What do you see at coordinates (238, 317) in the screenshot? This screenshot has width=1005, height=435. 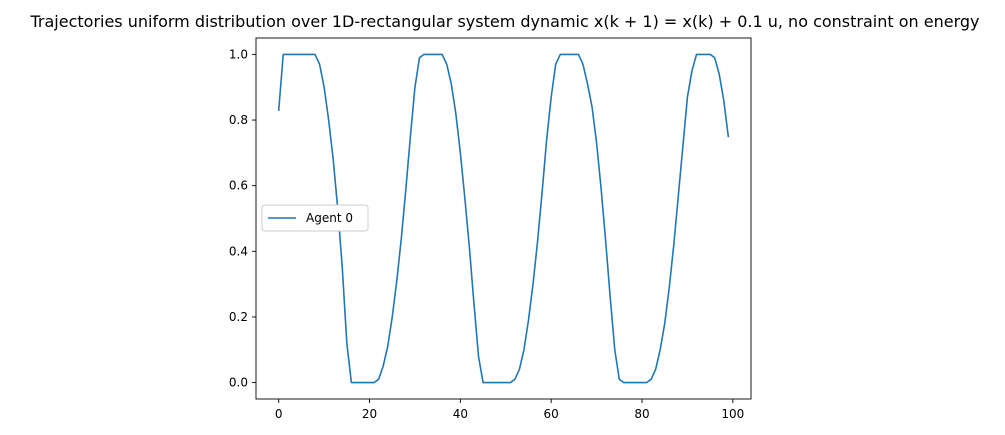 I see `y-tick-label: 0.2` at bounding box center [238, 317].